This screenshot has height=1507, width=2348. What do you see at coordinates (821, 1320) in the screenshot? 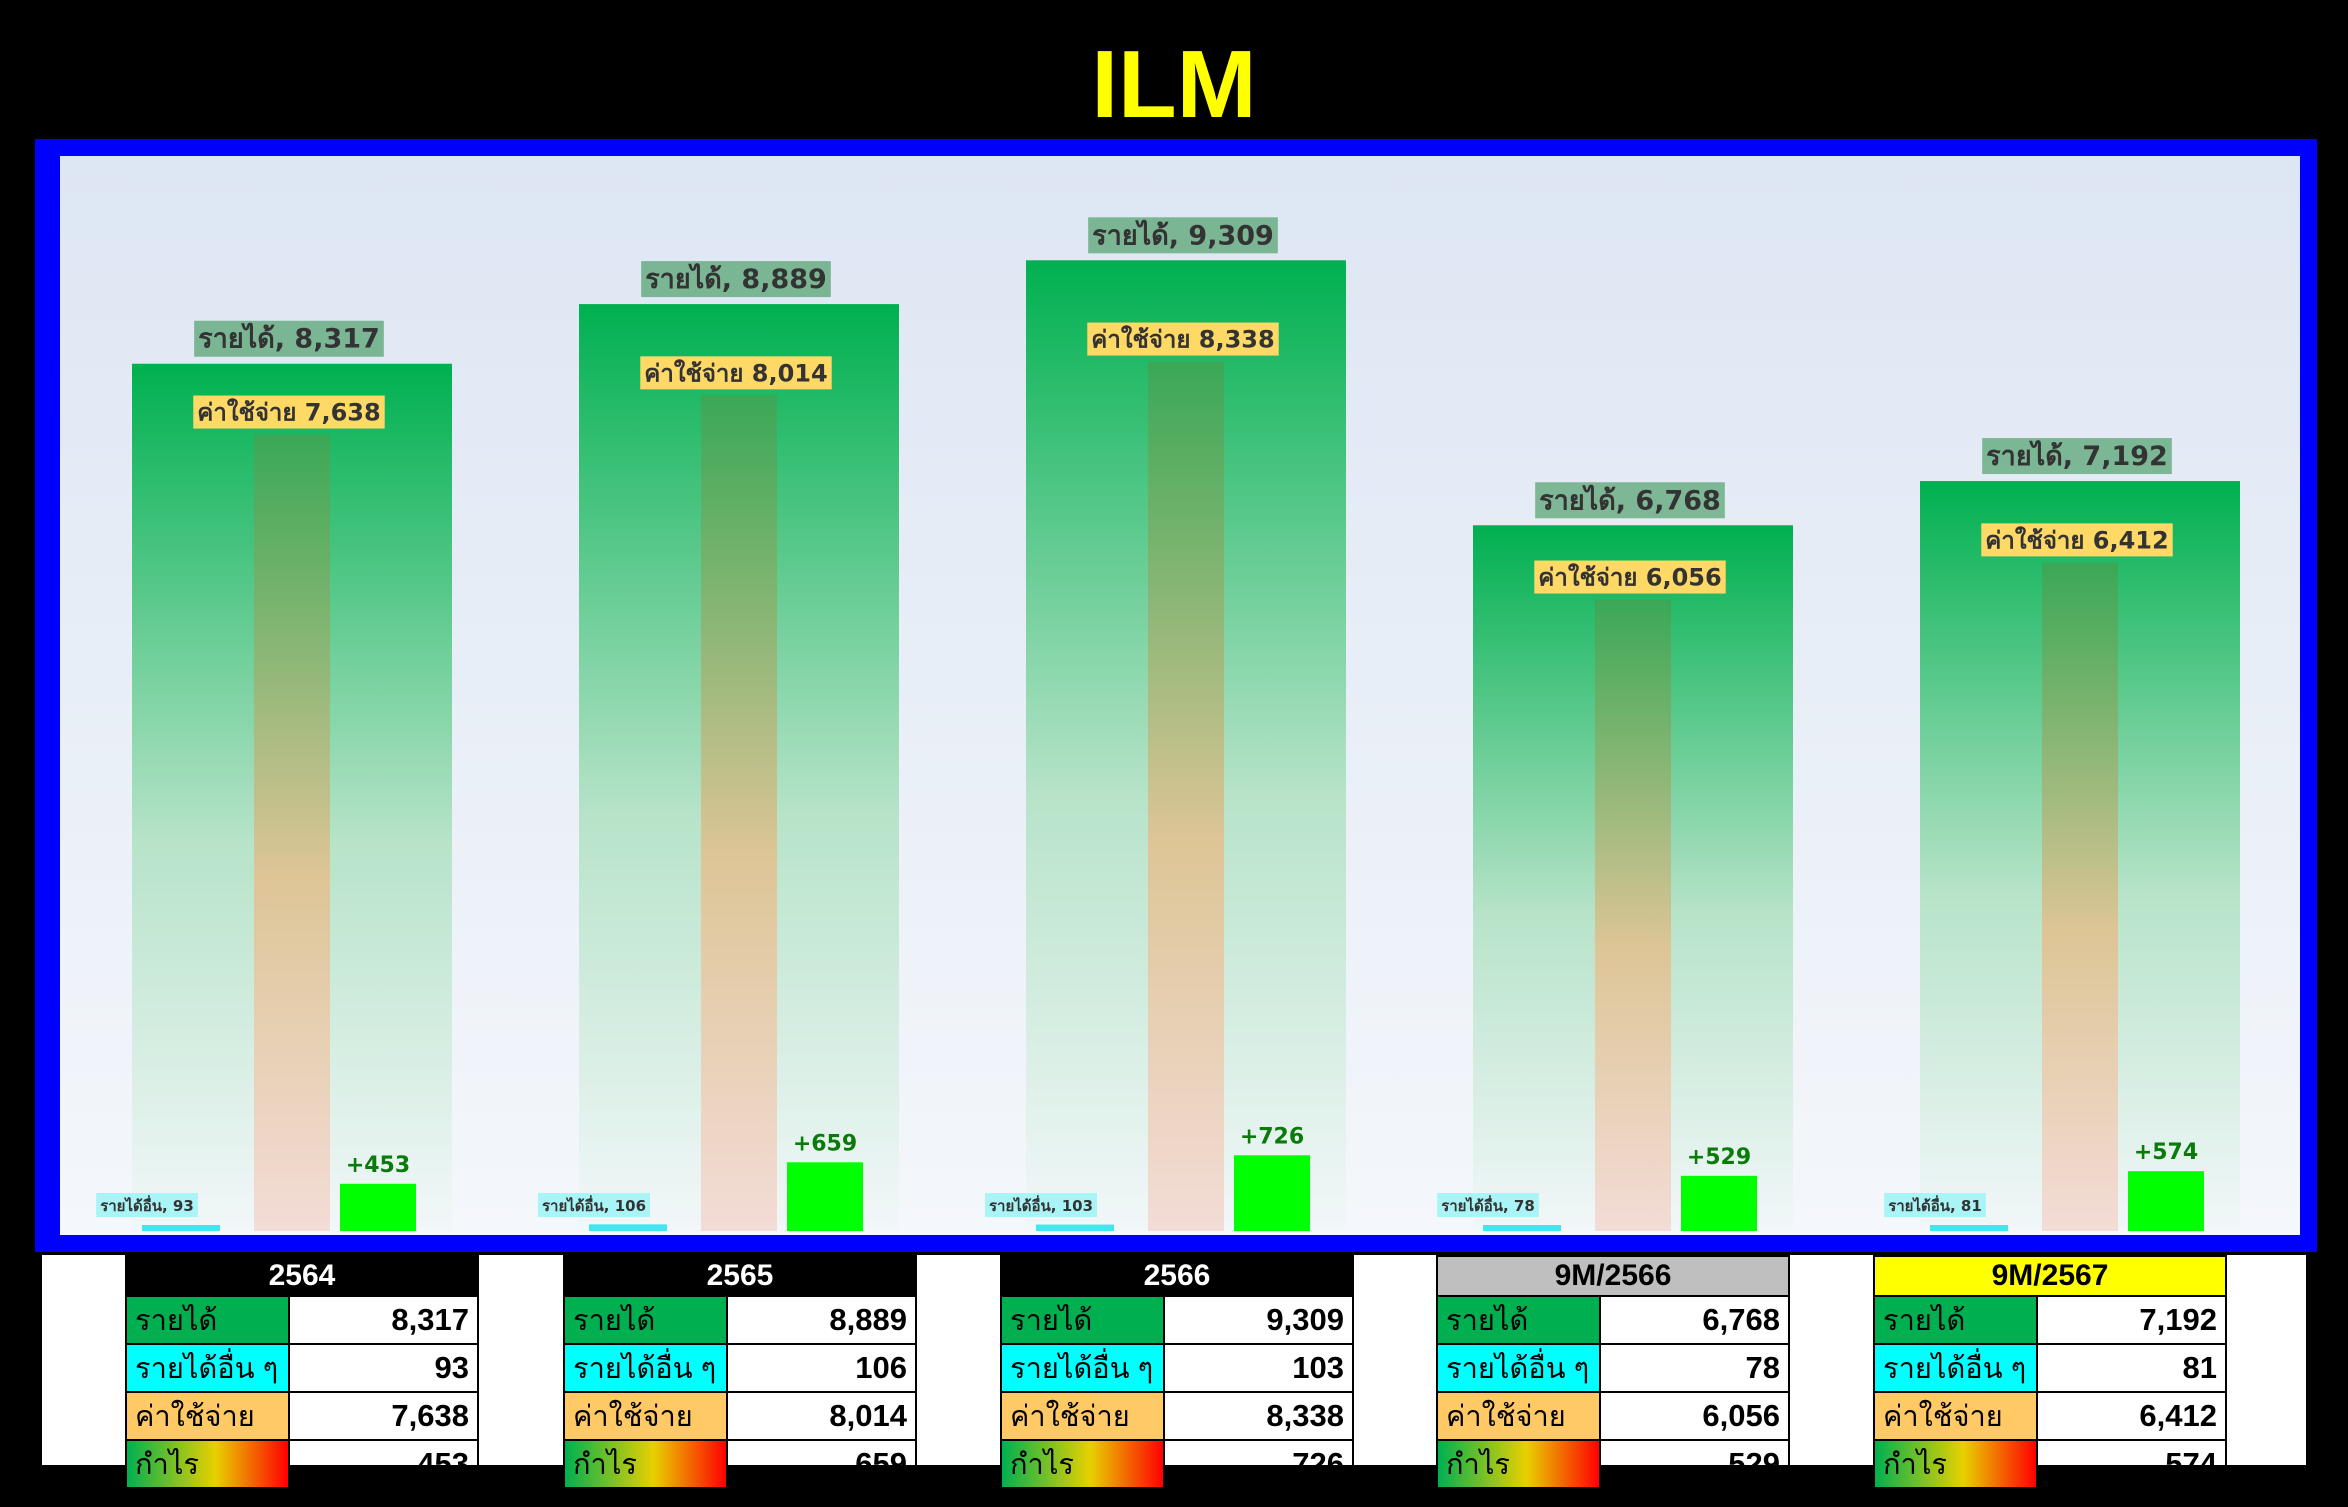
I see `row-value: 8,889` at bounding box center [821, 1320].